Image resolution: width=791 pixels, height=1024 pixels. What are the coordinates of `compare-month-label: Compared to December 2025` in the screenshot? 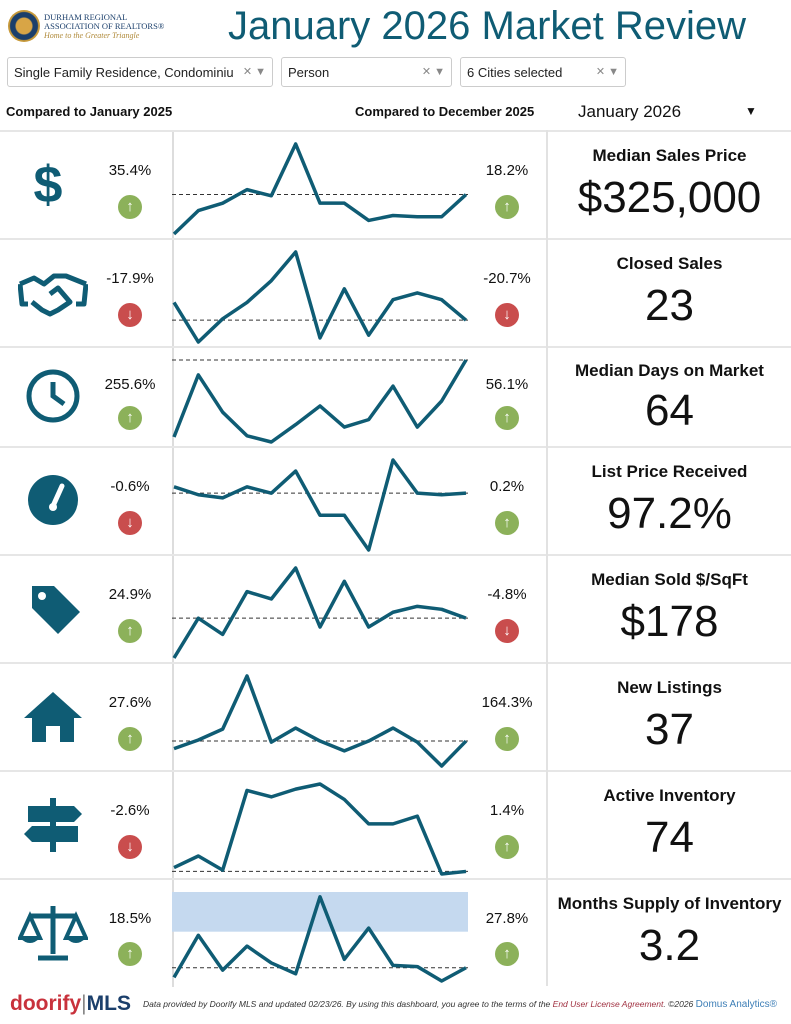 It's located at (445, 111).